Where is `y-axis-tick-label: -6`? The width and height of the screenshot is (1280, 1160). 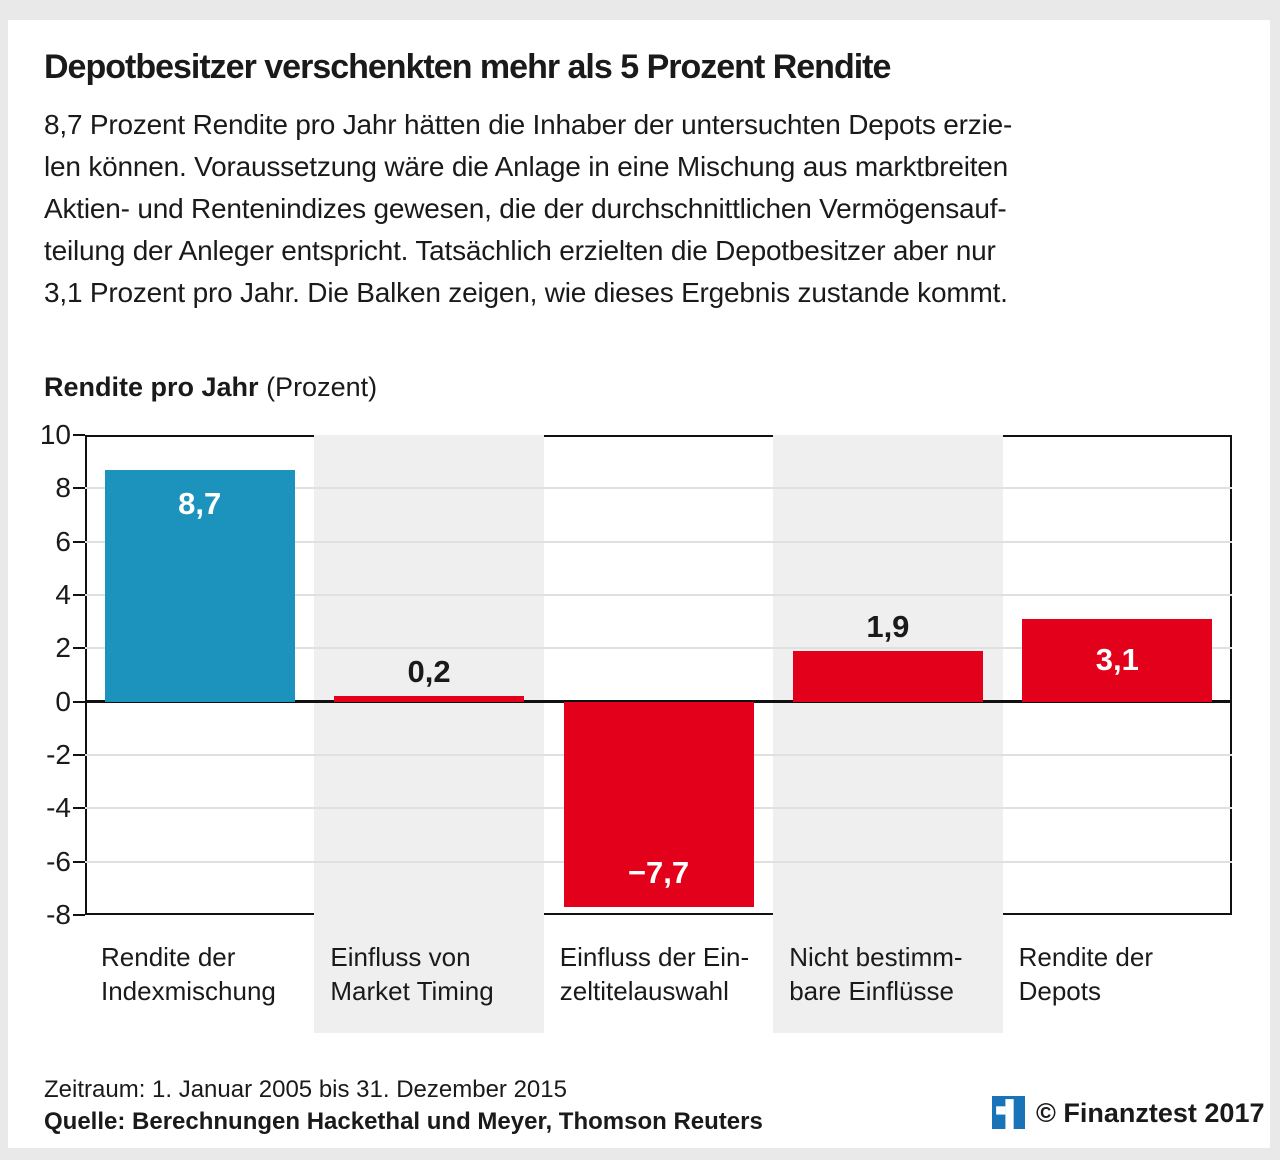
y-axis-tick-label: -6 is located at coordinates (58, 861).